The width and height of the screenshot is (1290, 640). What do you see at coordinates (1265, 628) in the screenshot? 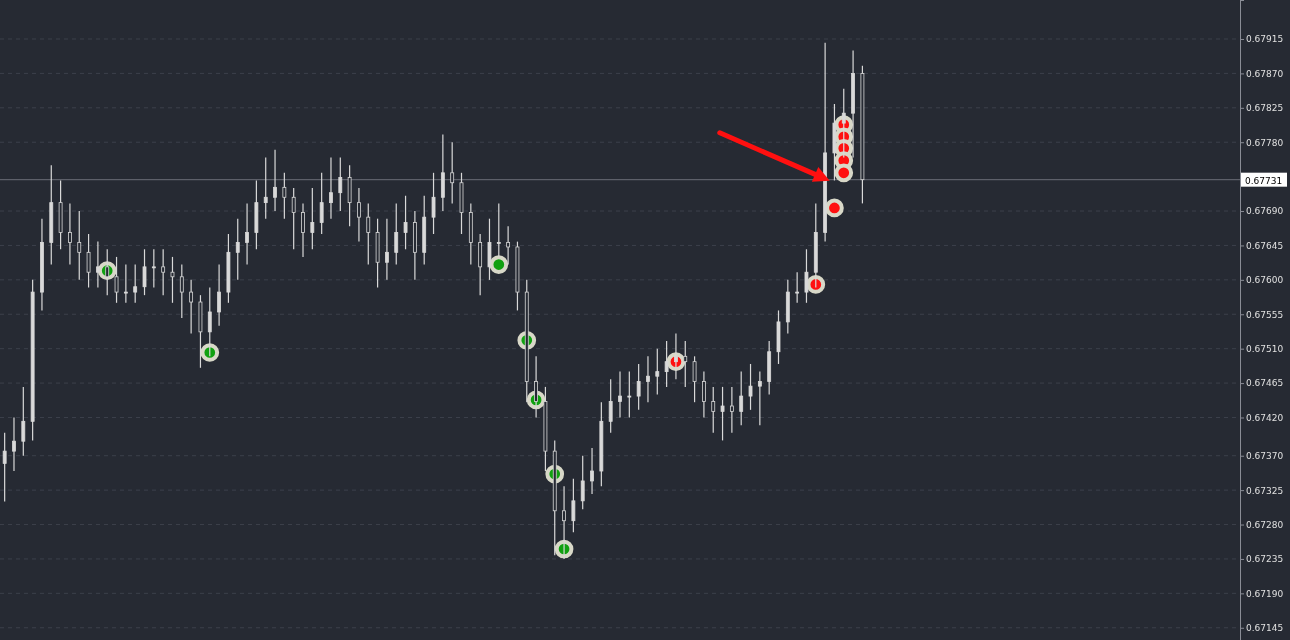
I see `y-tick-label: 0.67145` at bounding box center [1265, 628].